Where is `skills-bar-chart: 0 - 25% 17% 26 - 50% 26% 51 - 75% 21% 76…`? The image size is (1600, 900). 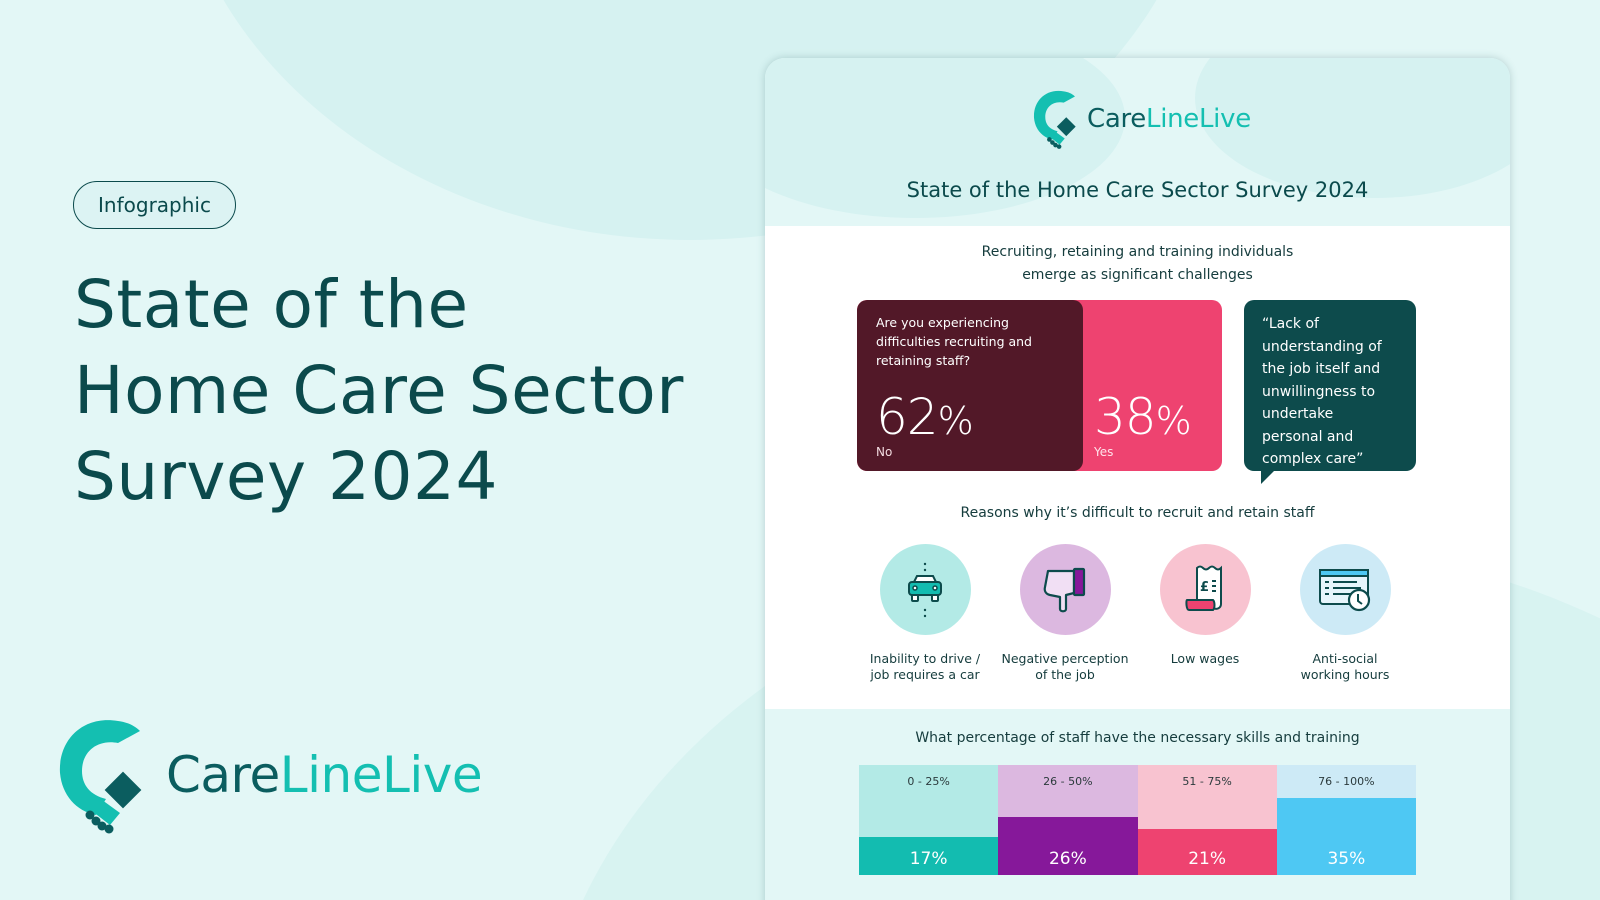 skills-bar-chart: 0 - 25% 17% 26 - 50% 26% 51 - 75% 21% 76… is located at coordinates (1137, 820).